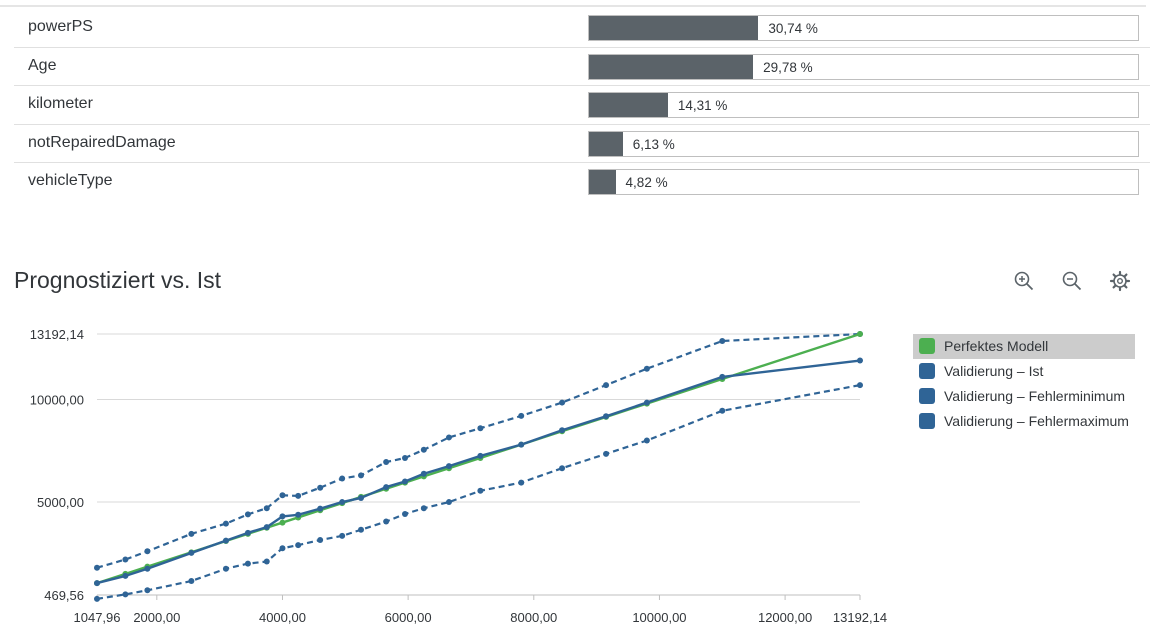 This screenshot has width=1159, height=643. What do you see at coordinates (582, 67) in the screenshot?
I see `influencer-row: Age 29,78 %` at bounding box center [582, 67].